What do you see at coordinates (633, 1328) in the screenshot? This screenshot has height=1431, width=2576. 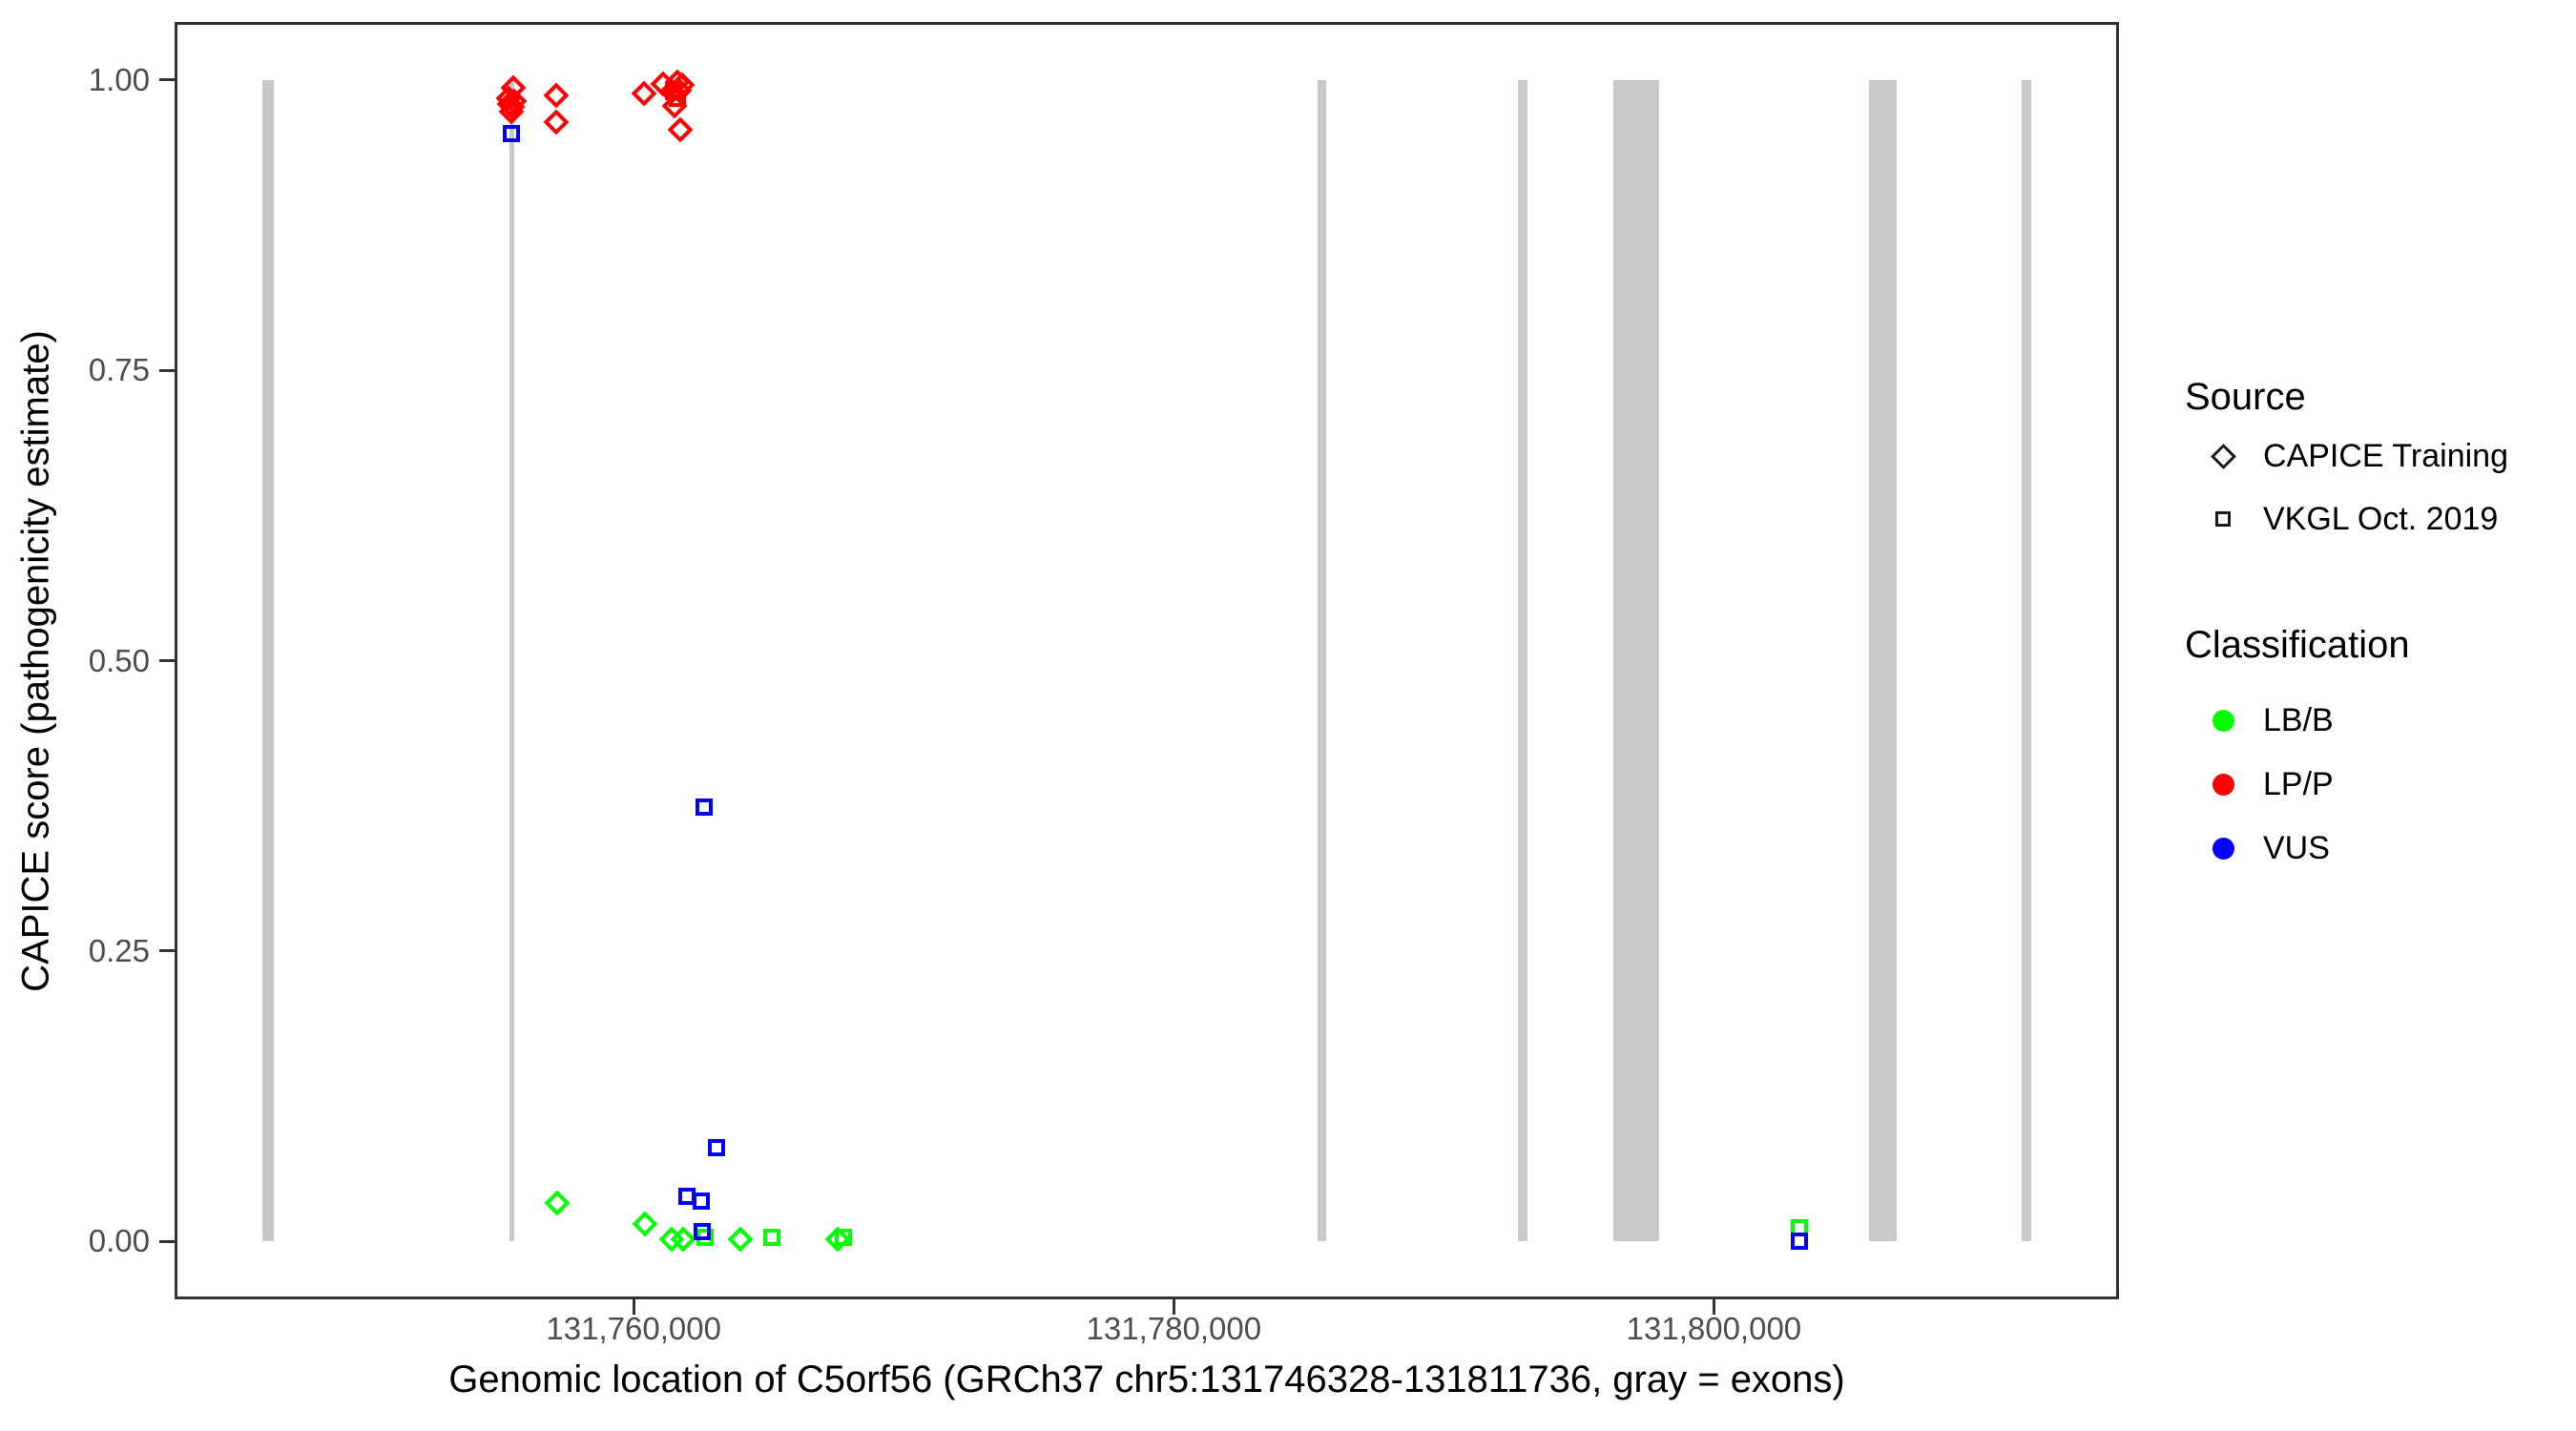 I see `x-tick-label: 131,760,000` at bounding box center [633, 1328].